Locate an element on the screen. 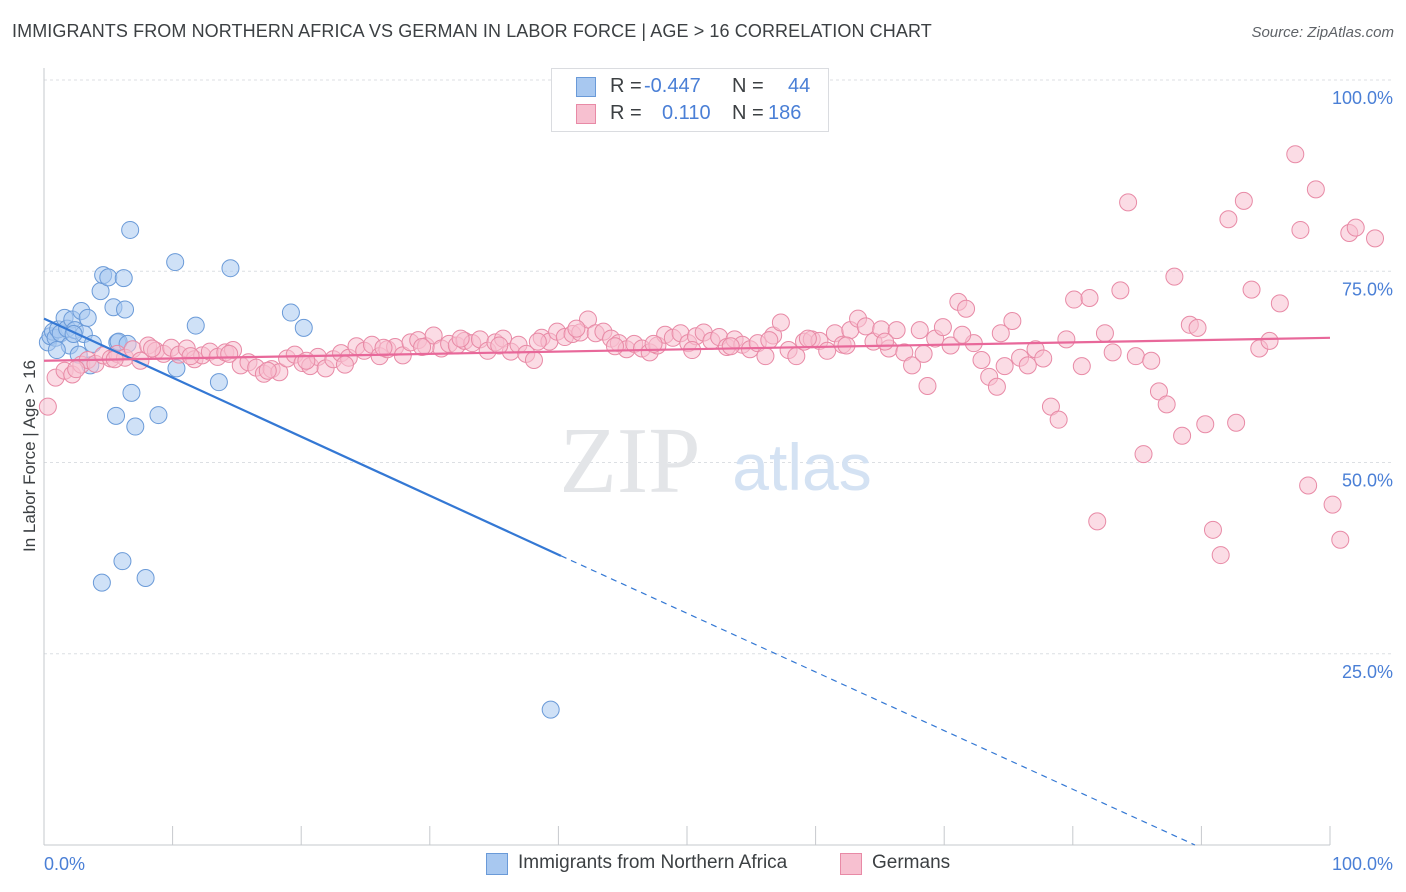  legend-label: Immigrants from Northern Africa is located at coordinates (653, 862).